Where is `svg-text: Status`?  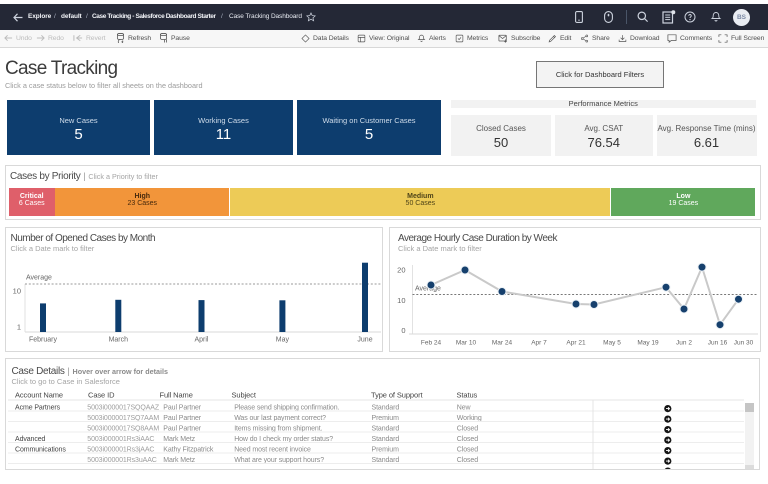 svg-text: Status is located at coordinates (467, 395).